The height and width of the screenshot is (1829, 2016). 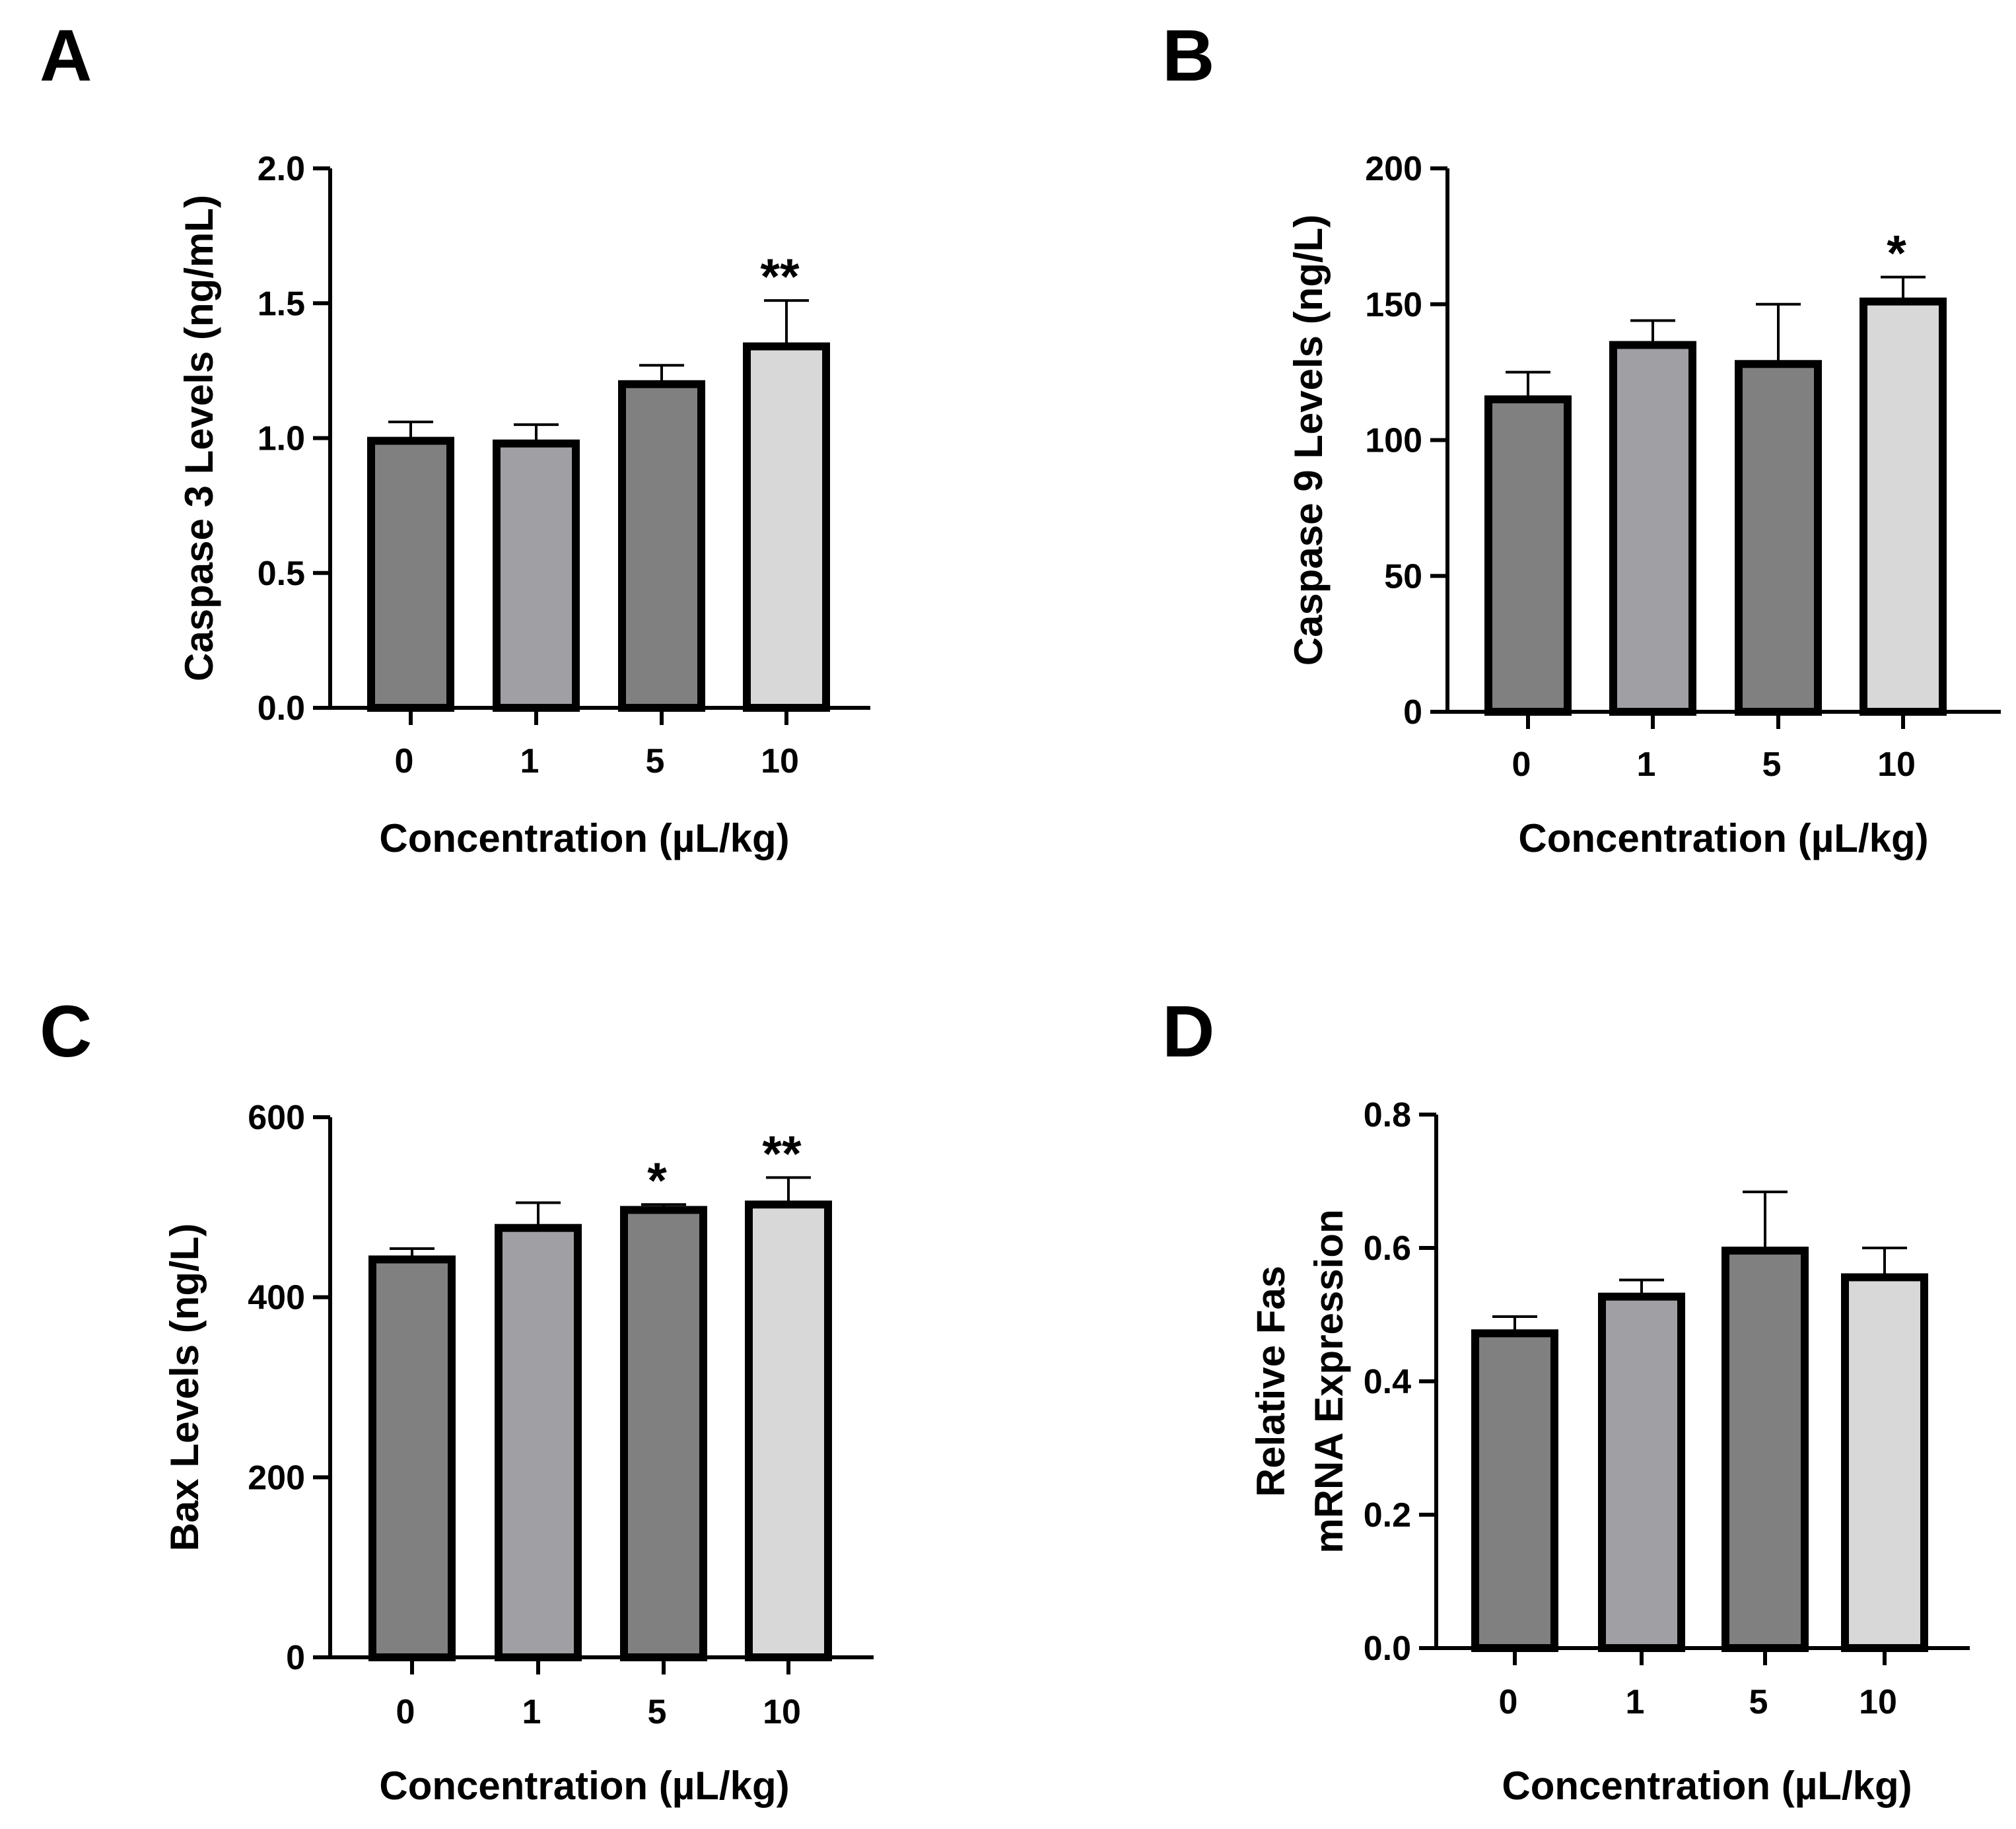 What do you see at coordinates (276, 1298) in the screenshot?
I see `y-tick-label: 400` at bounding box center [276, 1298].